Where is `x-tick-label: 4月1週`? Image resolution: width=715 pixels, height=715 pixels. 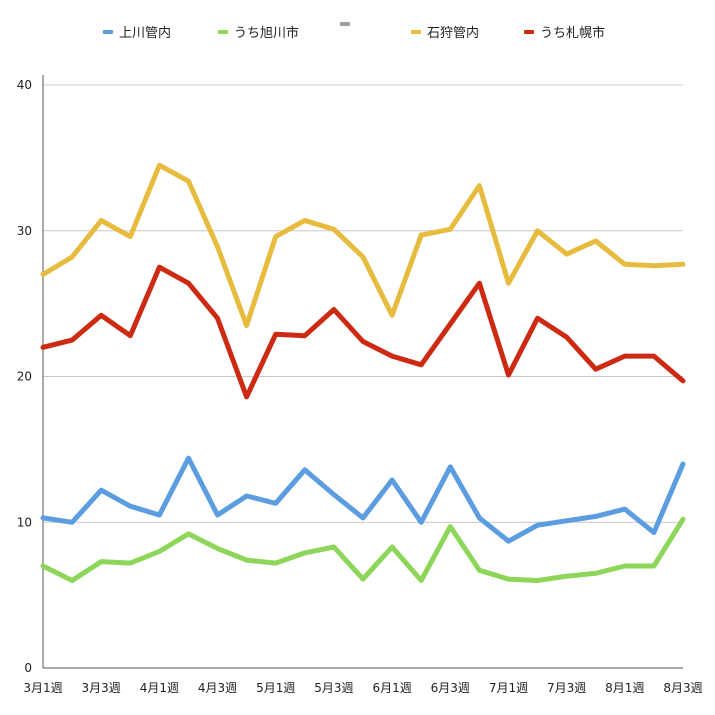
x-tick-label: 4月1週 is located at coordinates (159, 688).